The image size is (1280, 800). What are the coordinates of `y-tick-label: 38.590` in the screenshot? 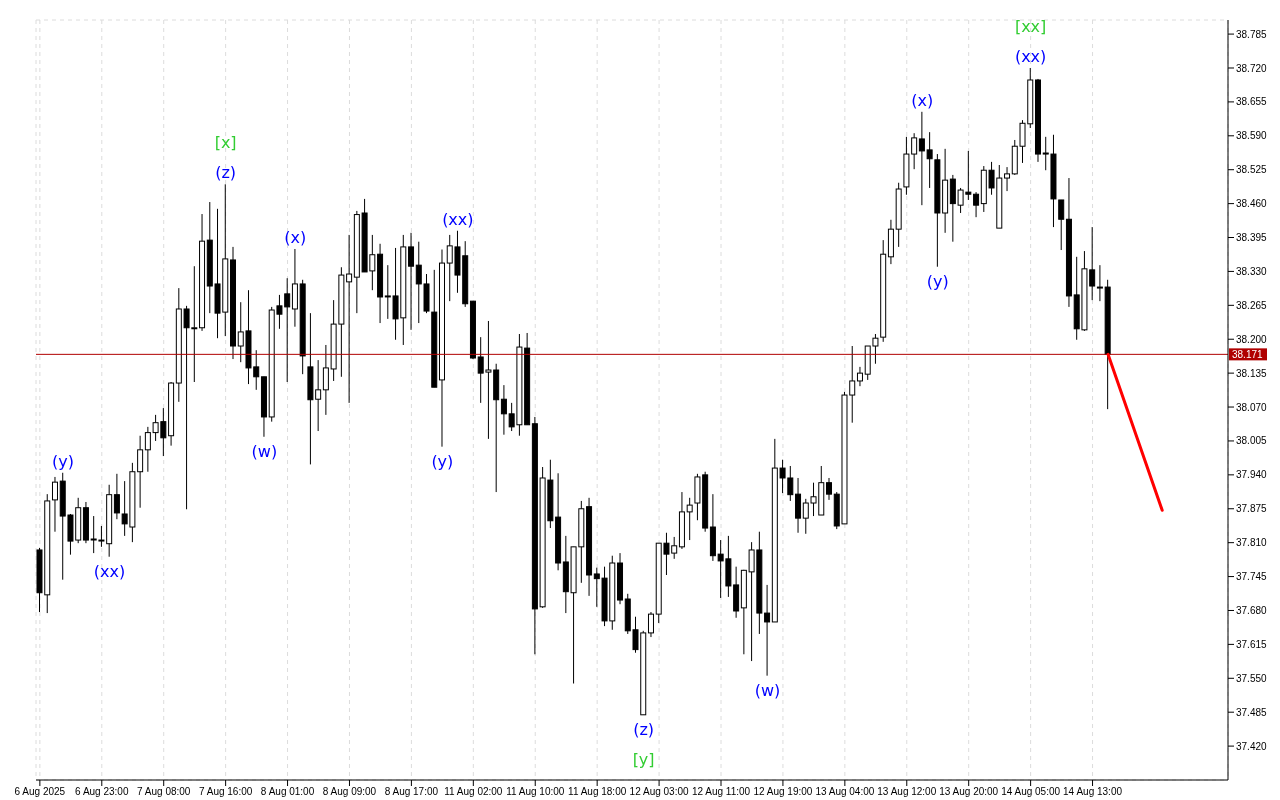 It's located at (1252, 136).